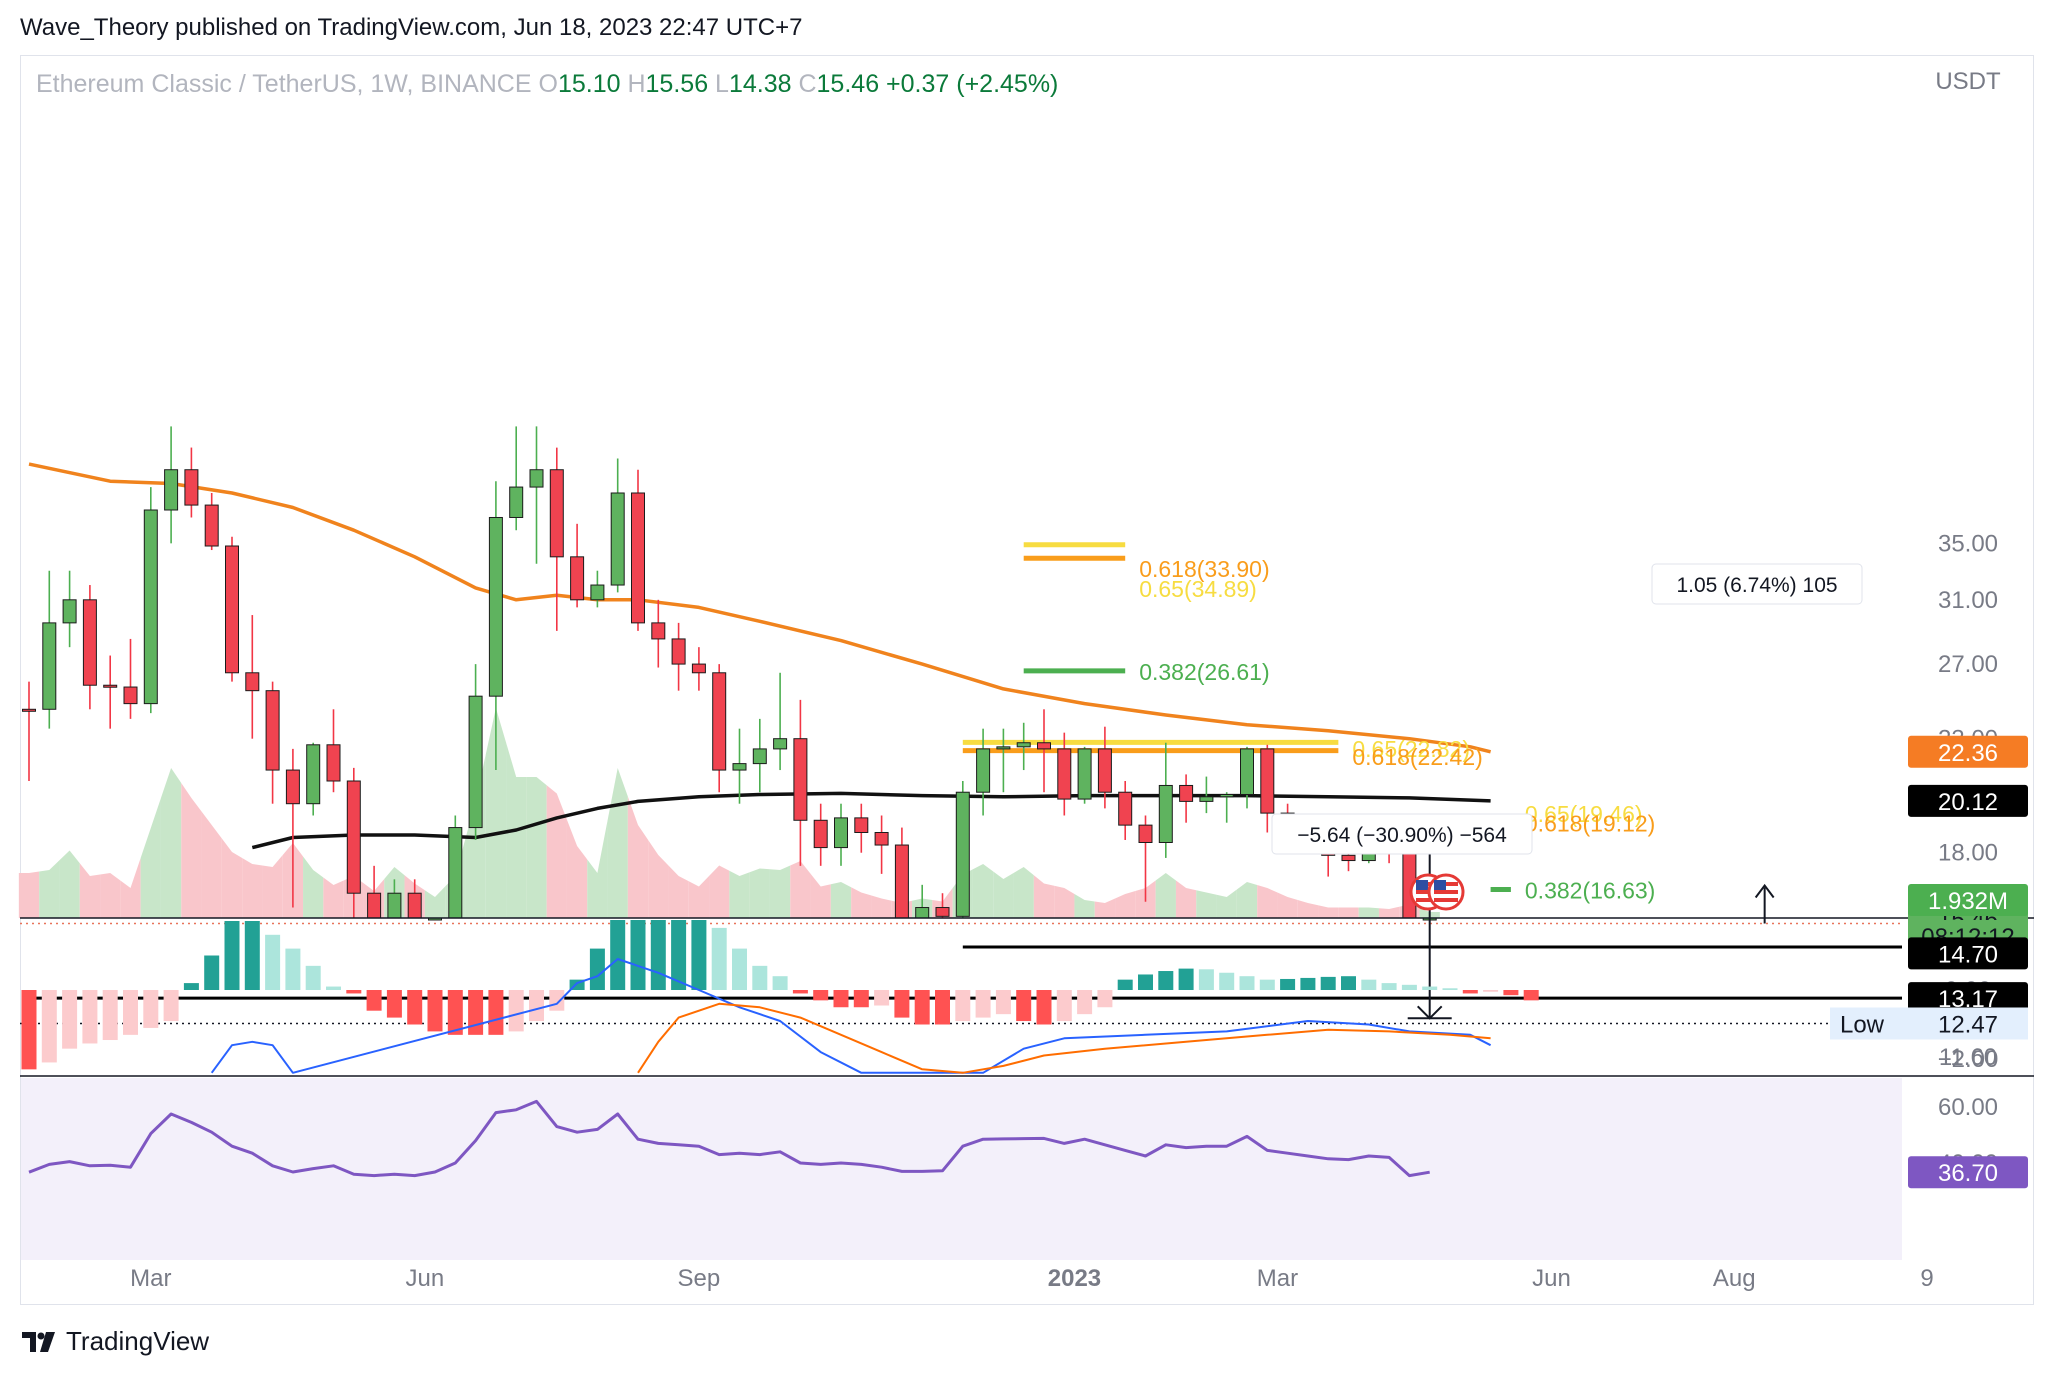 This screenshot has height=1374, width=2054. Describe the element at coordinates (1417, 757) in the screenshot. I see `fib-level-label: 0.618(22.42)` at that location.